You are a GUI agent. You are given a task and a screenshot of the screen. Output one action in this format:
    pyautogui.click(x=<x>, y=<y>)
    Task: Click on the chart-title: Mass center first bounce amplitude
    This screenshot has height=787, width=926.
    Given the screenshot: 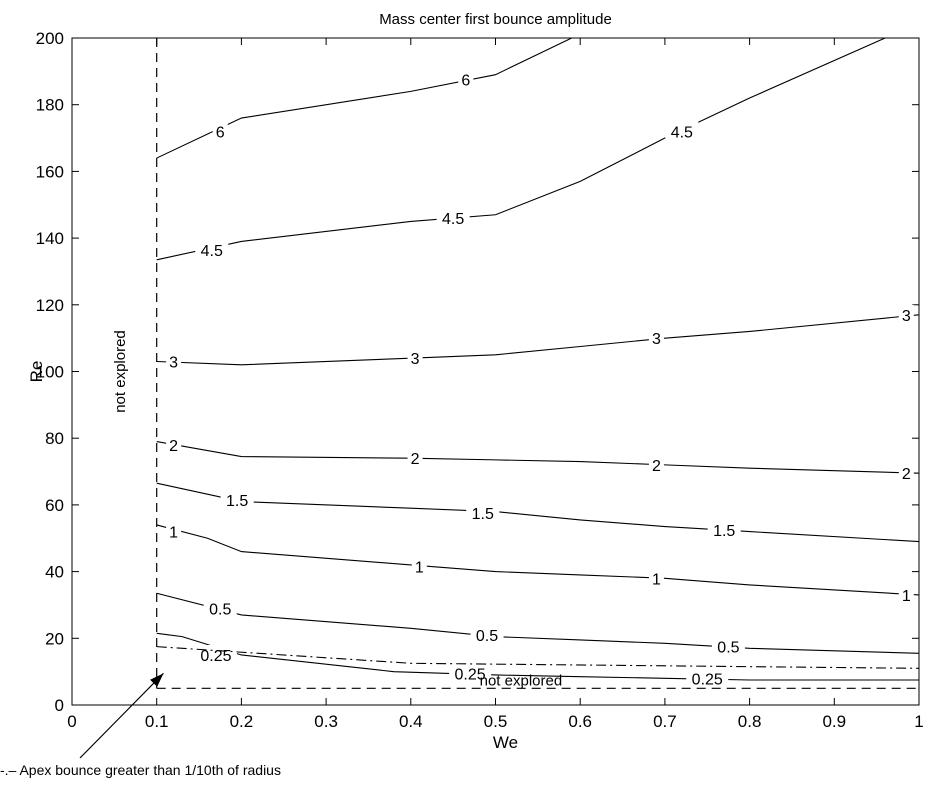 What is the action you would take?
    pyautogui.click(x=495, y=19)
    